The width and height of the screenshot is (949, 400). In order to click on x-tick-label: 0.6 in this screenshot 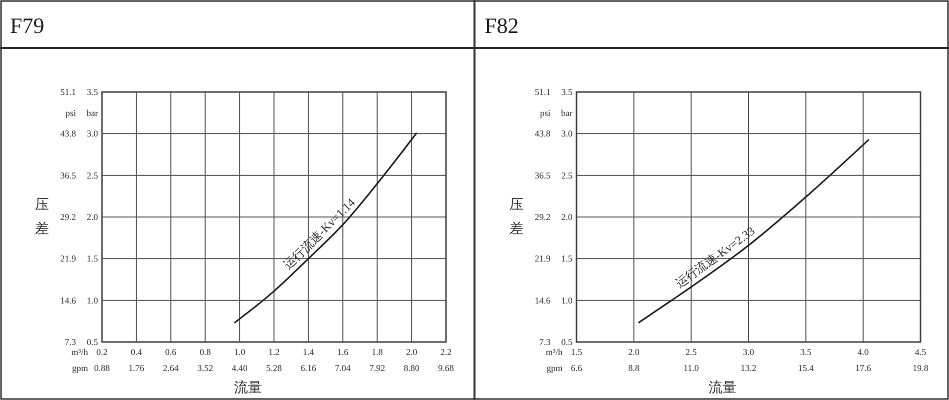, I will do `click(171, 352)`.